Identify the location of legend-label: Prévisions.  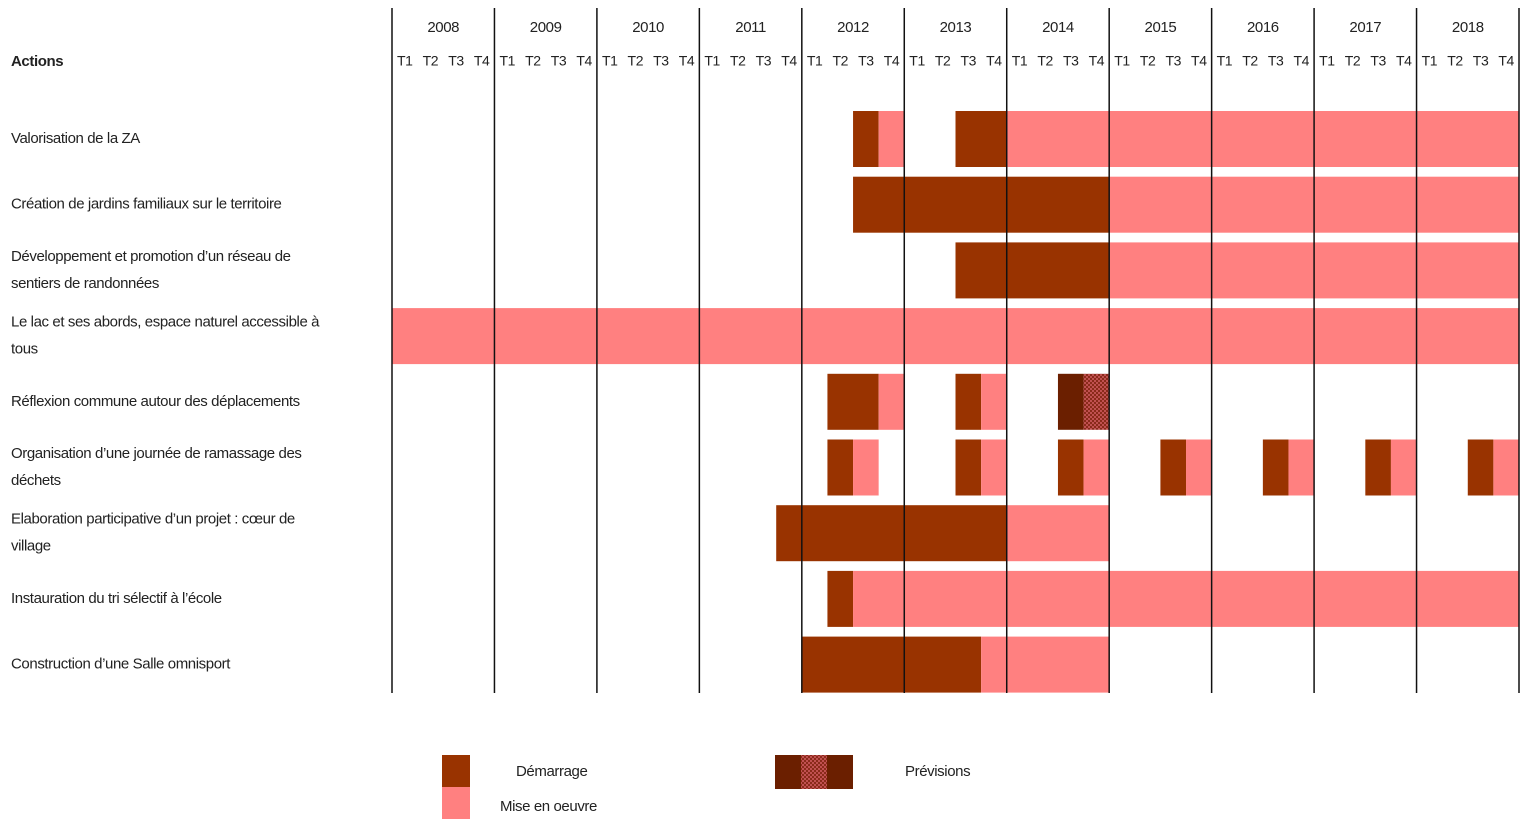
(937, 771).